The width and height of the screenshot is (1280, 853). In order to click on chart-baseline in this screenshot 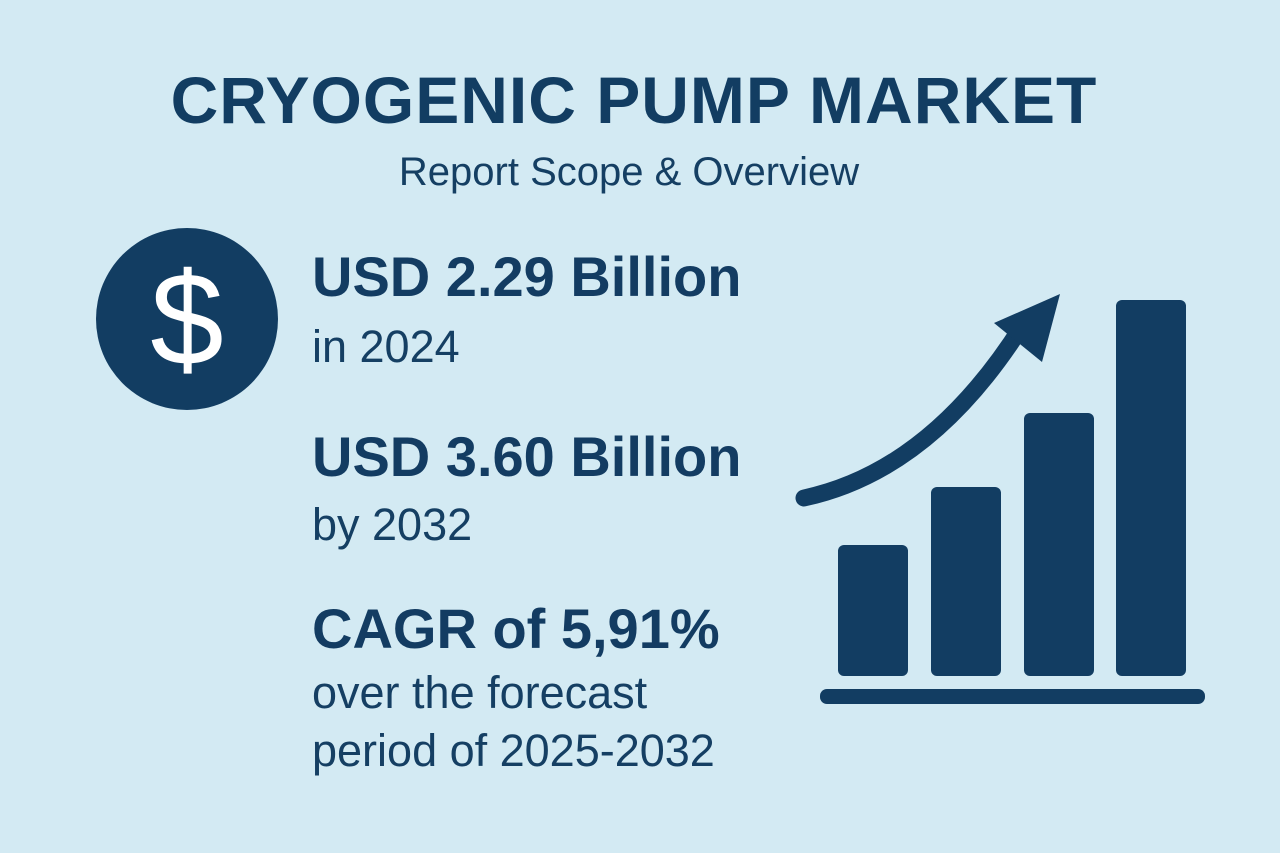, I will do `click(1012, 696)`.